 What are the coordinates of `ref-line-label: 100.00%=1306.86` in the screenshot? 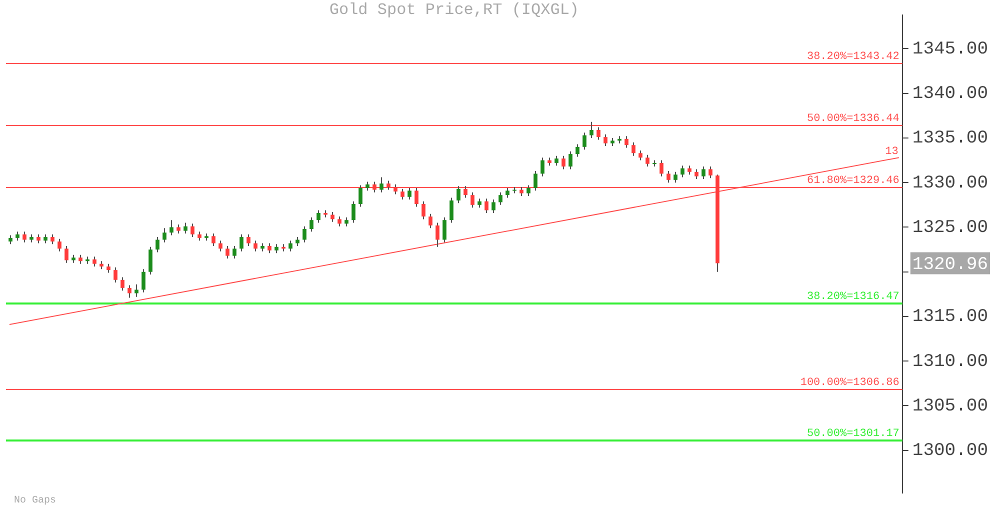 It's located at (850, 382).